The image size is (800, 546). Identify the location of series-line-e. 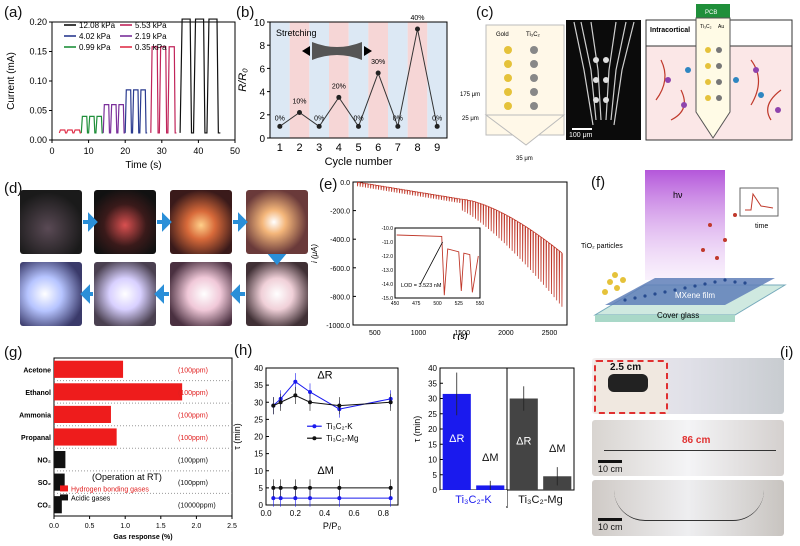
(459, 244).